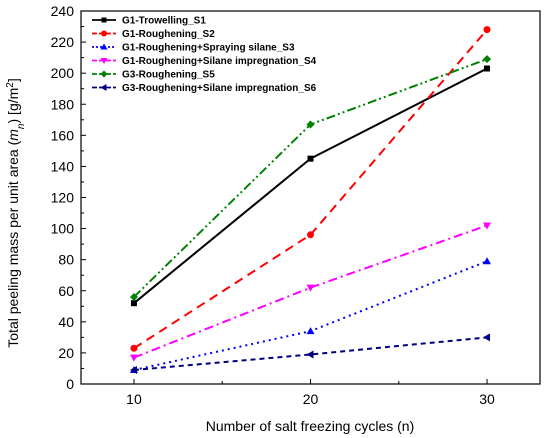 Image resolution: width=550 pixels, height=438 pixels. I want to click on y-tick-label: 160, so click(63, 135).